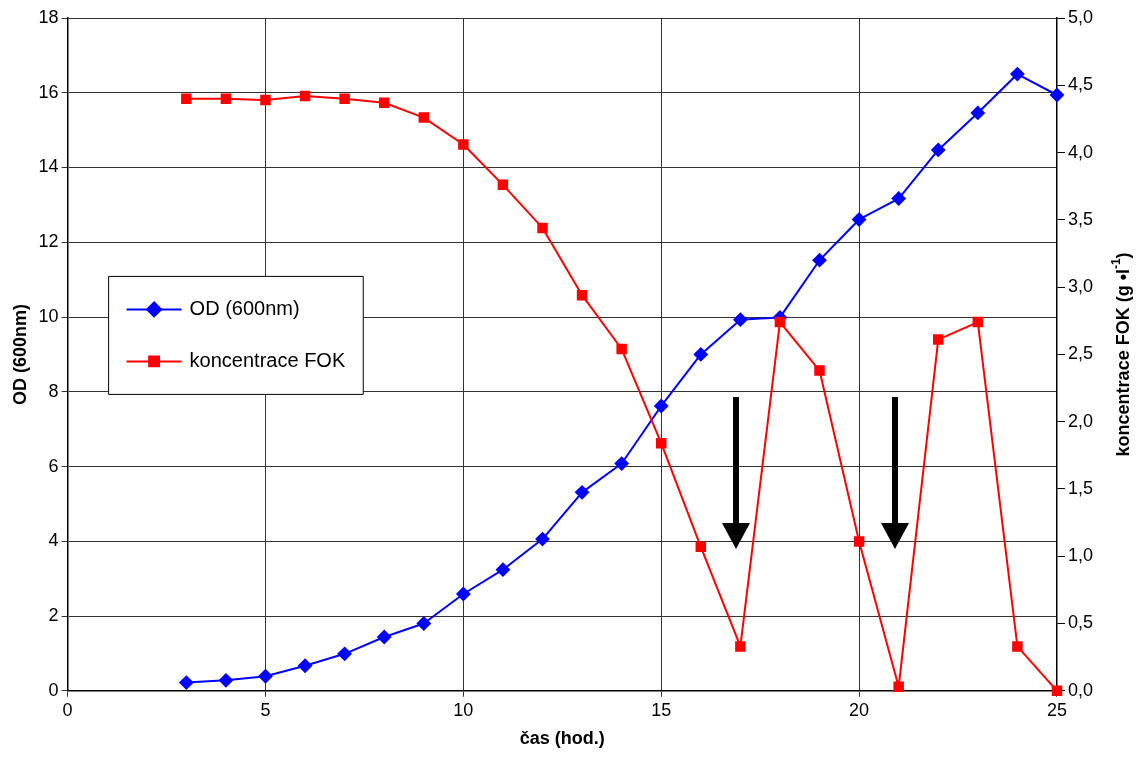 This screenshot has height=760, width=1144. What do you see at coordinates (48, 16) in the screenshot?
I see `y-tick-label: 18` at bounding box center [48, 16].